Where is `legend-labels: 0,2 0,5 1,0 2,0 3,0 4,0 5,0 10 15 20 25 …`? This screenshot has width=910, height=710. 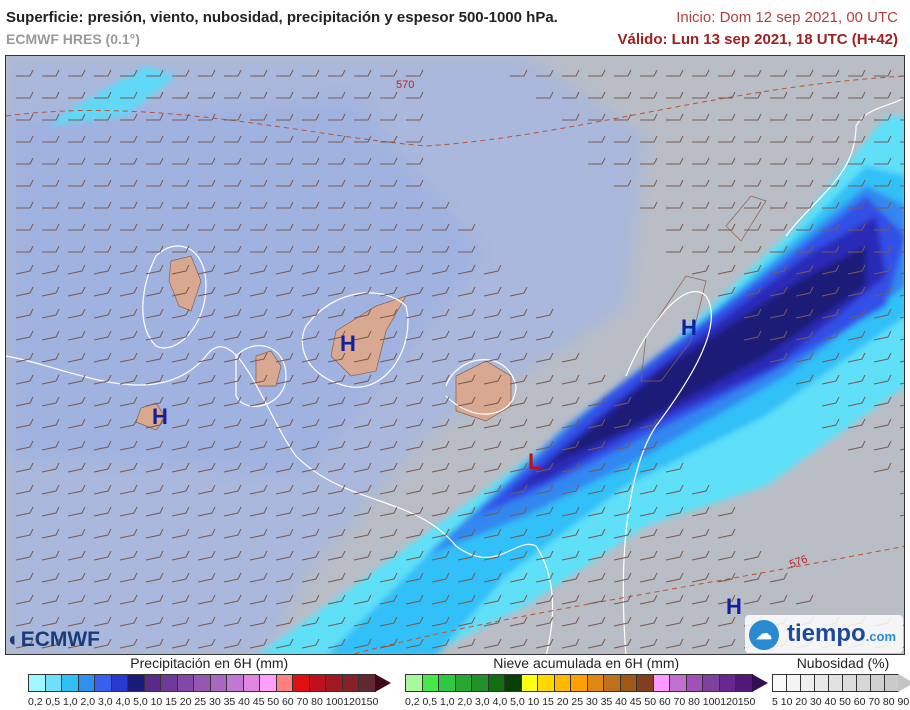 legend-labels: 0,2 0,5 1,0 2,0 3,0 4,0 5,0 10 15 20 25 … is located at coordinates (203, 702).